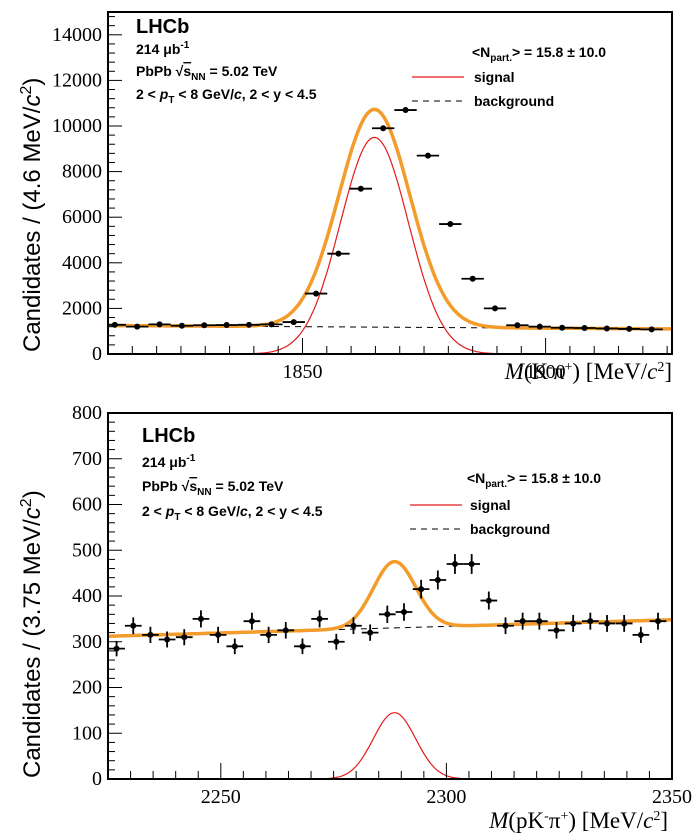  What do you see at coordinates (82, 172) in the screenshot?
I see `y-tick-label: 8000` at bounding box center [82, 172].